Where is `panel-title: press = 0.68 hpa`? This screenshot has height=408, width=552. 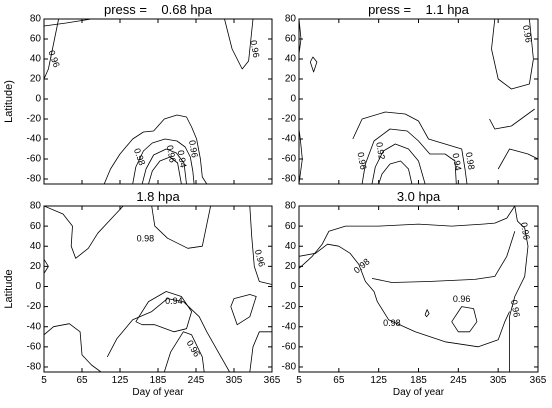
panel-title: press = 0.68 hpa is located at coordinates (158, 9).